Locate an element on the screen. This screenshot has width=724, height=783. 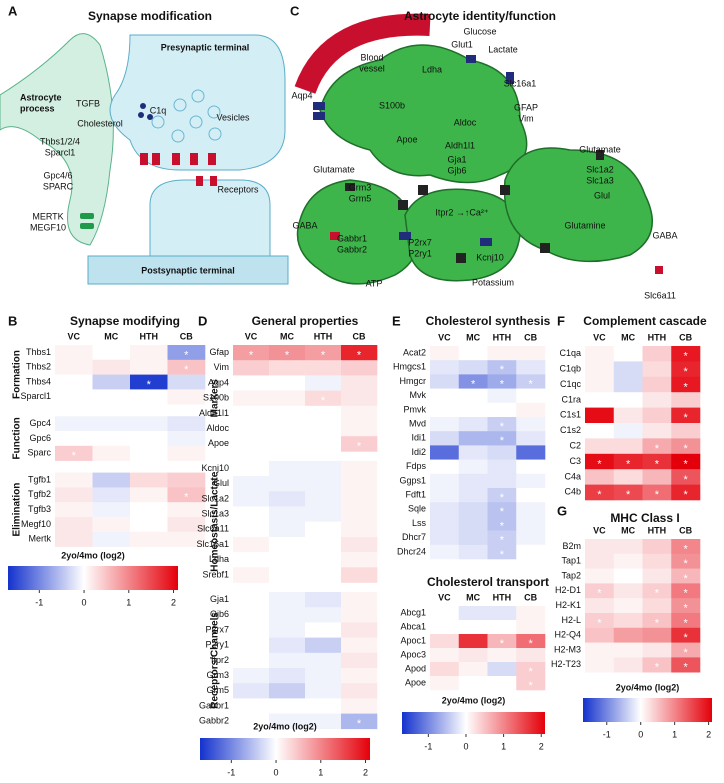
receptors is located at coordinates (178, 169).